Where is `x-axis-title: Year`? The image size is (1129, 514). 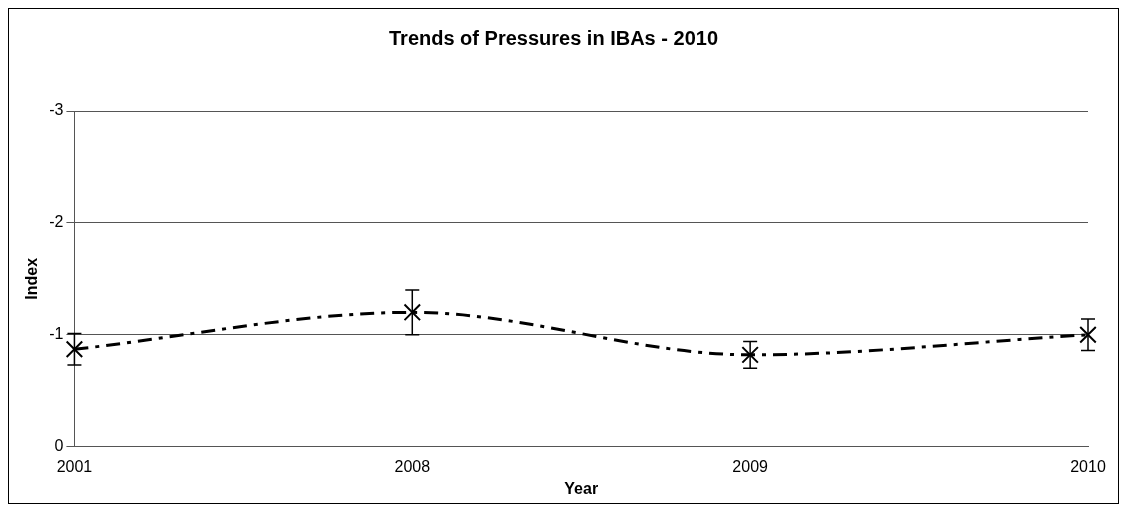 x-axis-title: Year is located at coordinates (581, 488).